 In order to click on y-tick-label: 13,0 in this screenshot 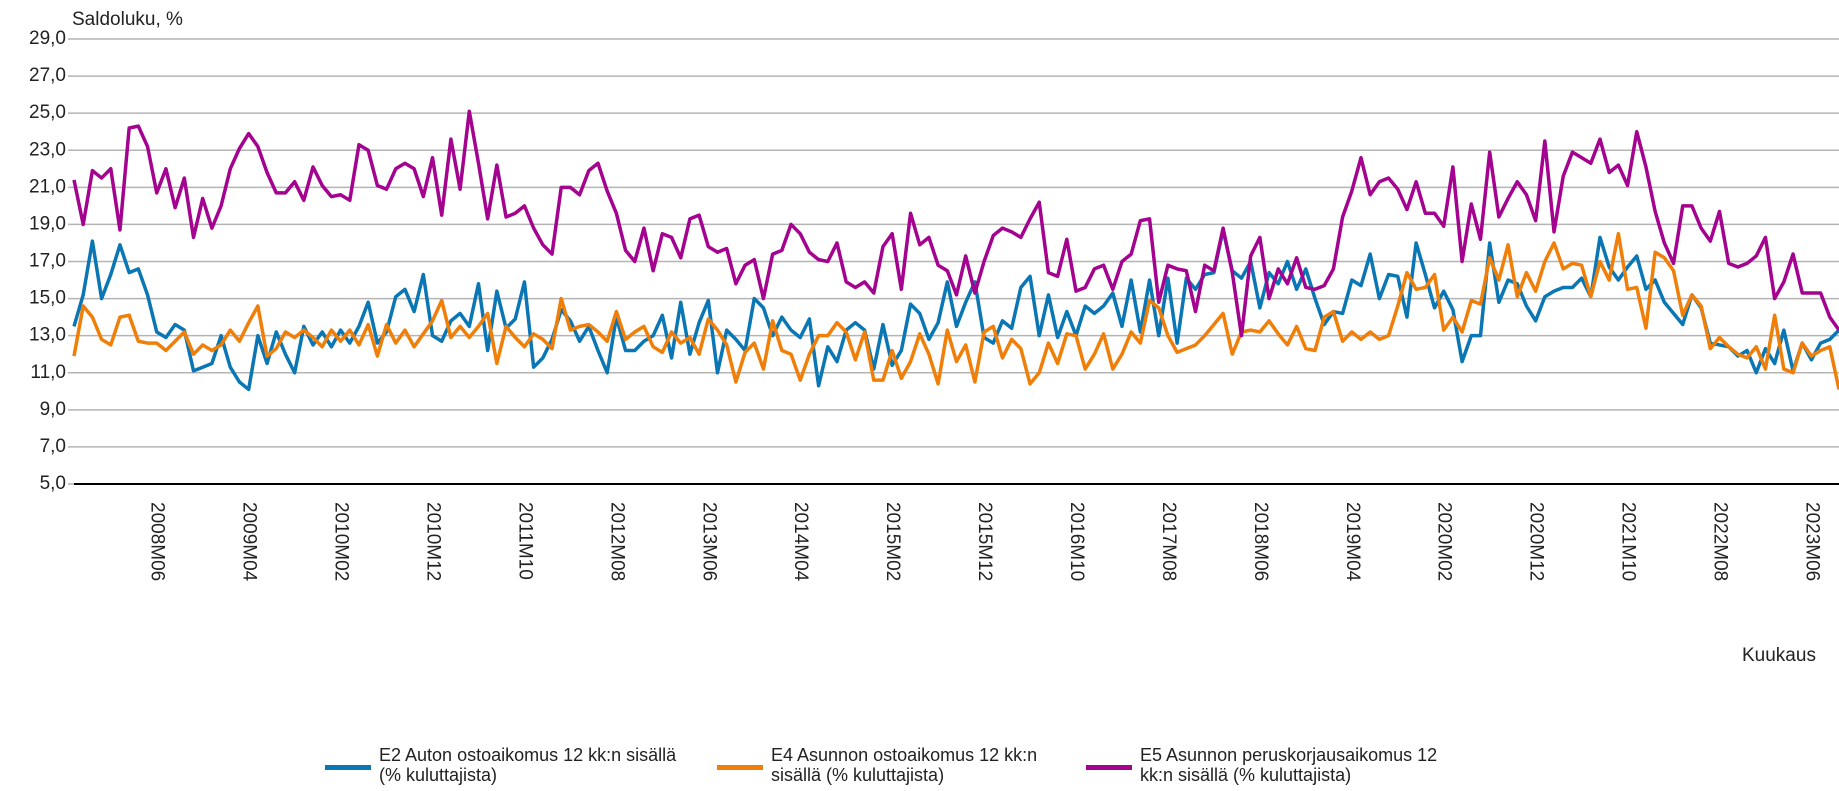, I will do `click(47, 335)`.